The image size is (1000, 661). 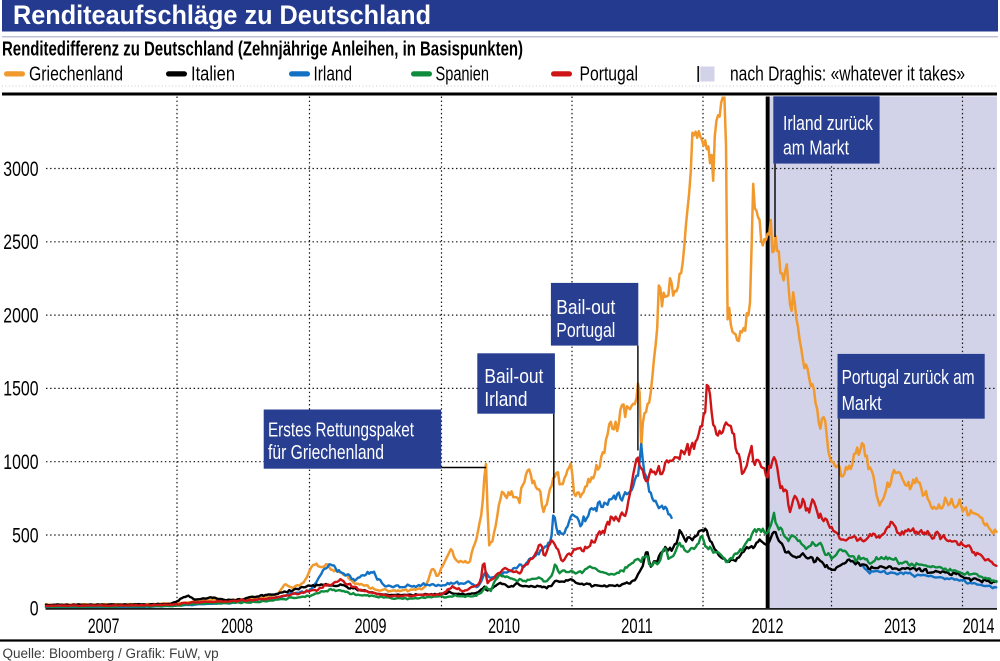 I want to click on svg-text: 3000, so click(x=20, y=169).